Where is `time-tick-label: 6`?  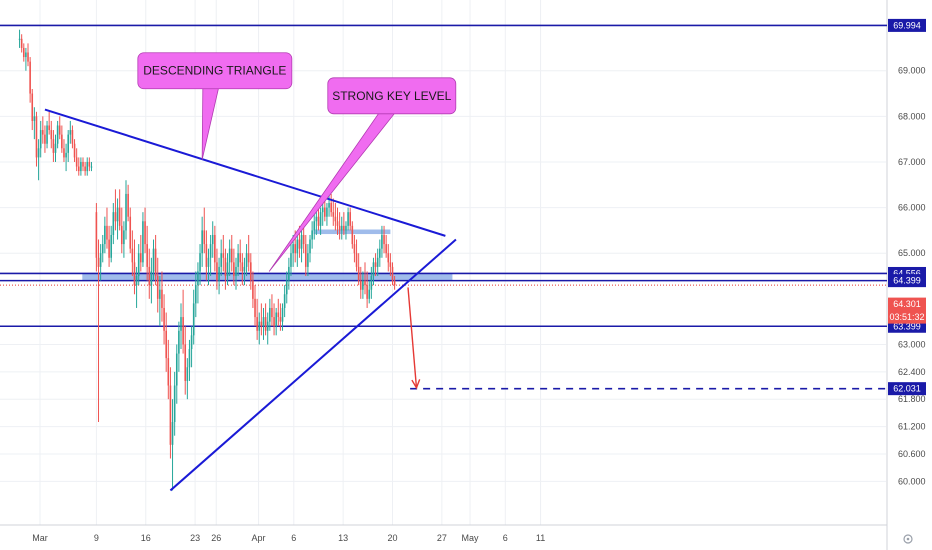 time-tick-label: 6 is located at coordinates (293, 538).